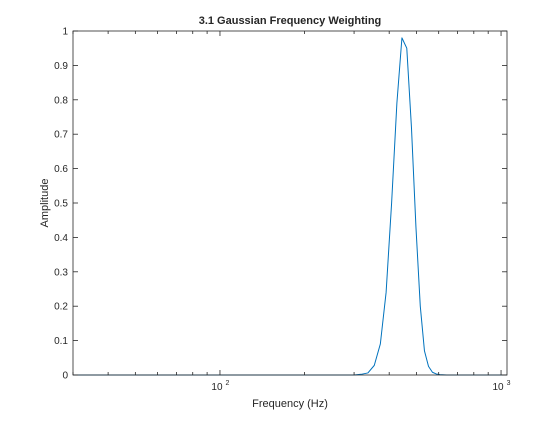 The image size is (560, 425). I want to click on y-tick-label: 0.2, so click(61, 307).